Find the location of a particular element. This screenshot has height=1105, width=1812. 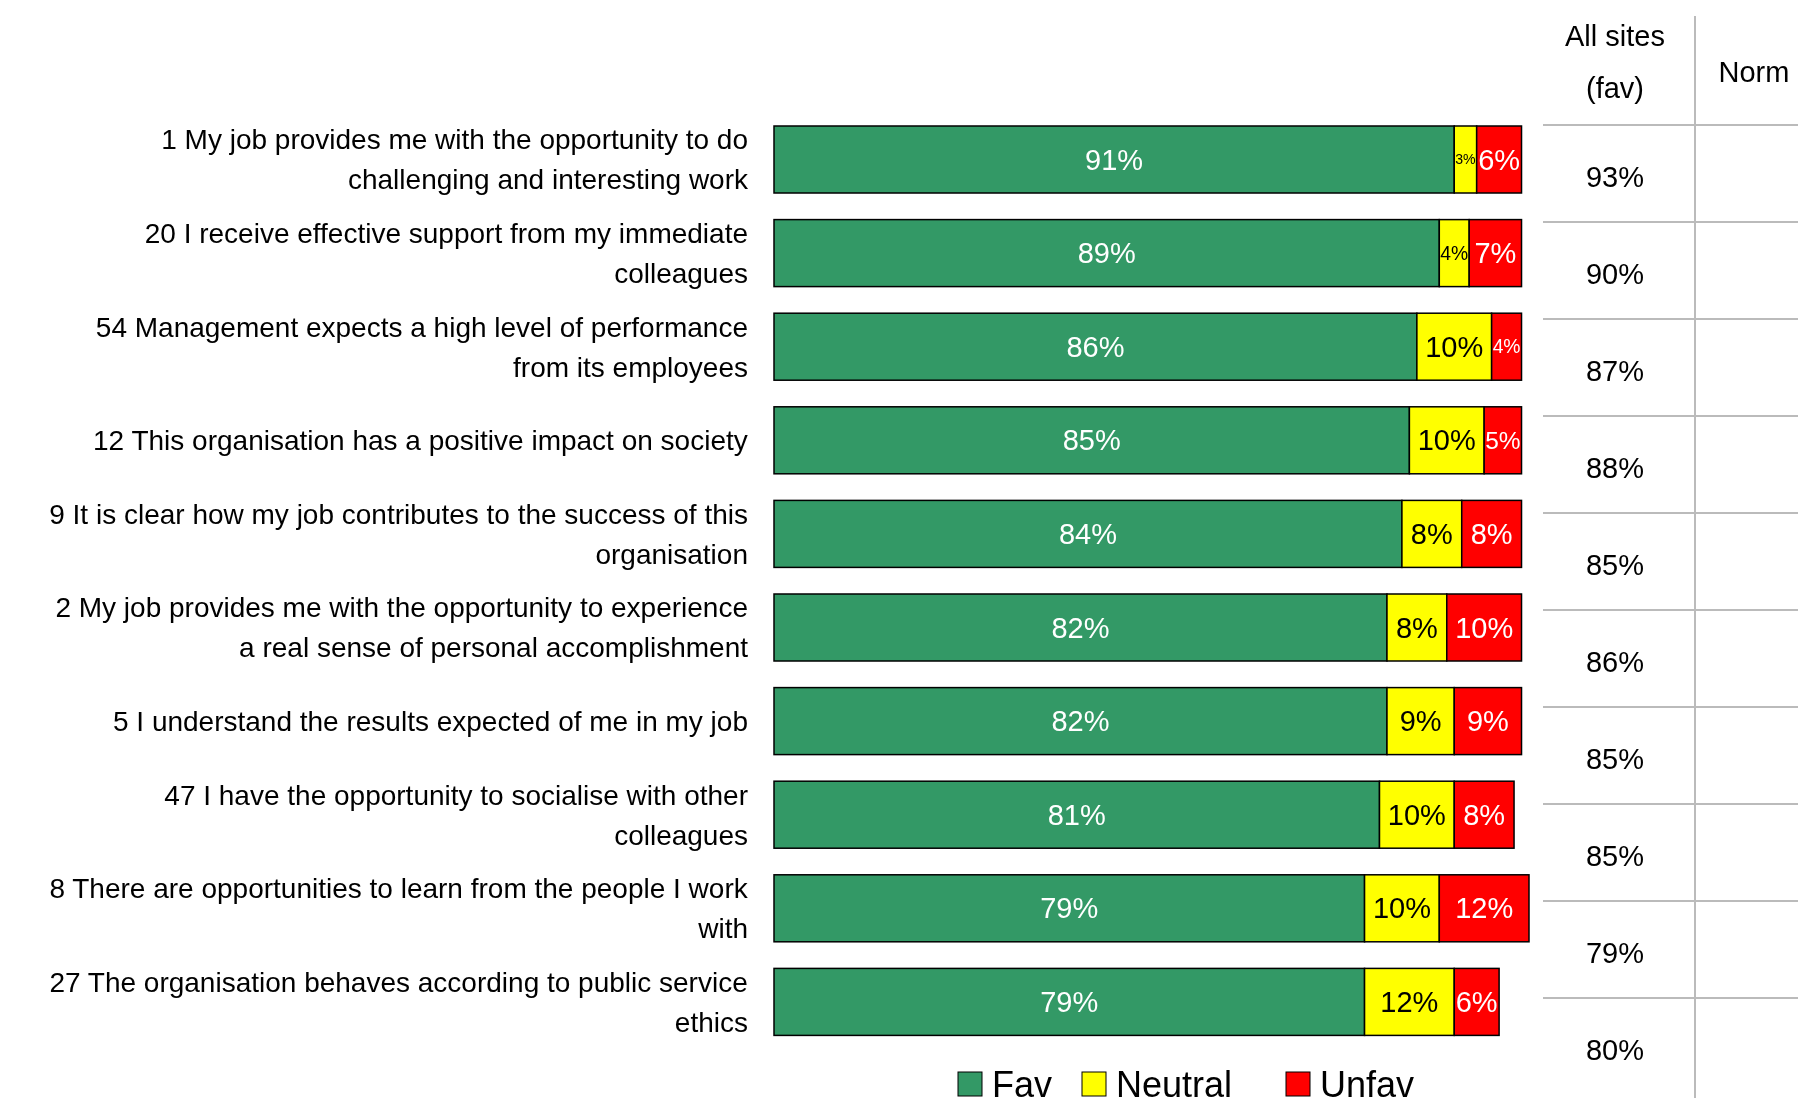

data-label: 86% is located at coordinates (1095, 346).